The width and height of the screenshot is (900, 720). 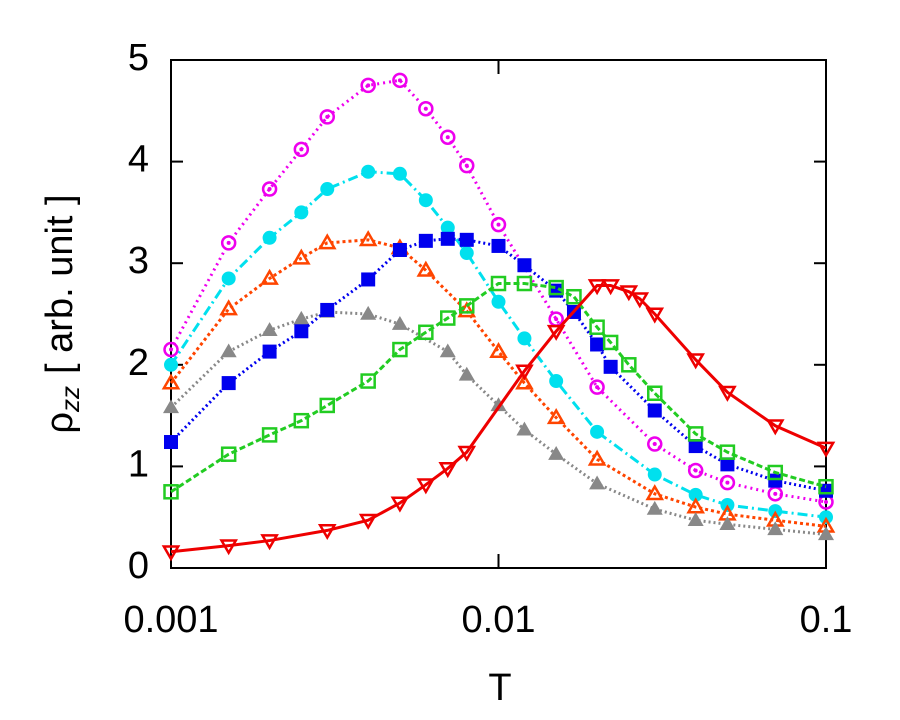 What do you see at coordinates (499, 620) in the screenshot?
I see `x-tick-label: 0.01` at bounding box center [499, 620].